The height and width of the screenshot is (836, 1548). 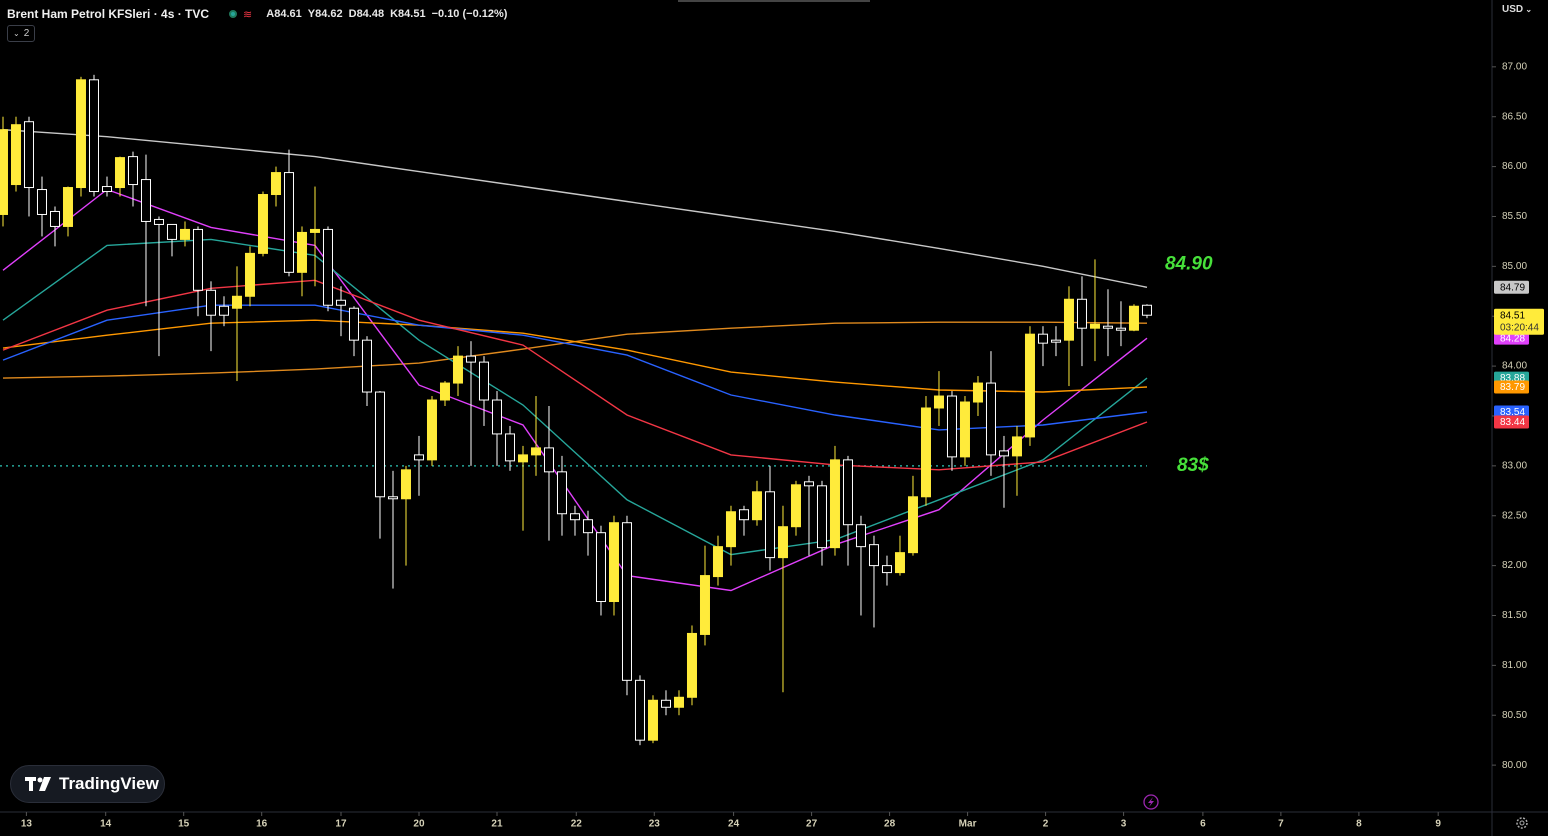 What do you see at coordinates (1151, 802) in the screenshot?
I see `replay-icon` at bounding box center [1151, 802].